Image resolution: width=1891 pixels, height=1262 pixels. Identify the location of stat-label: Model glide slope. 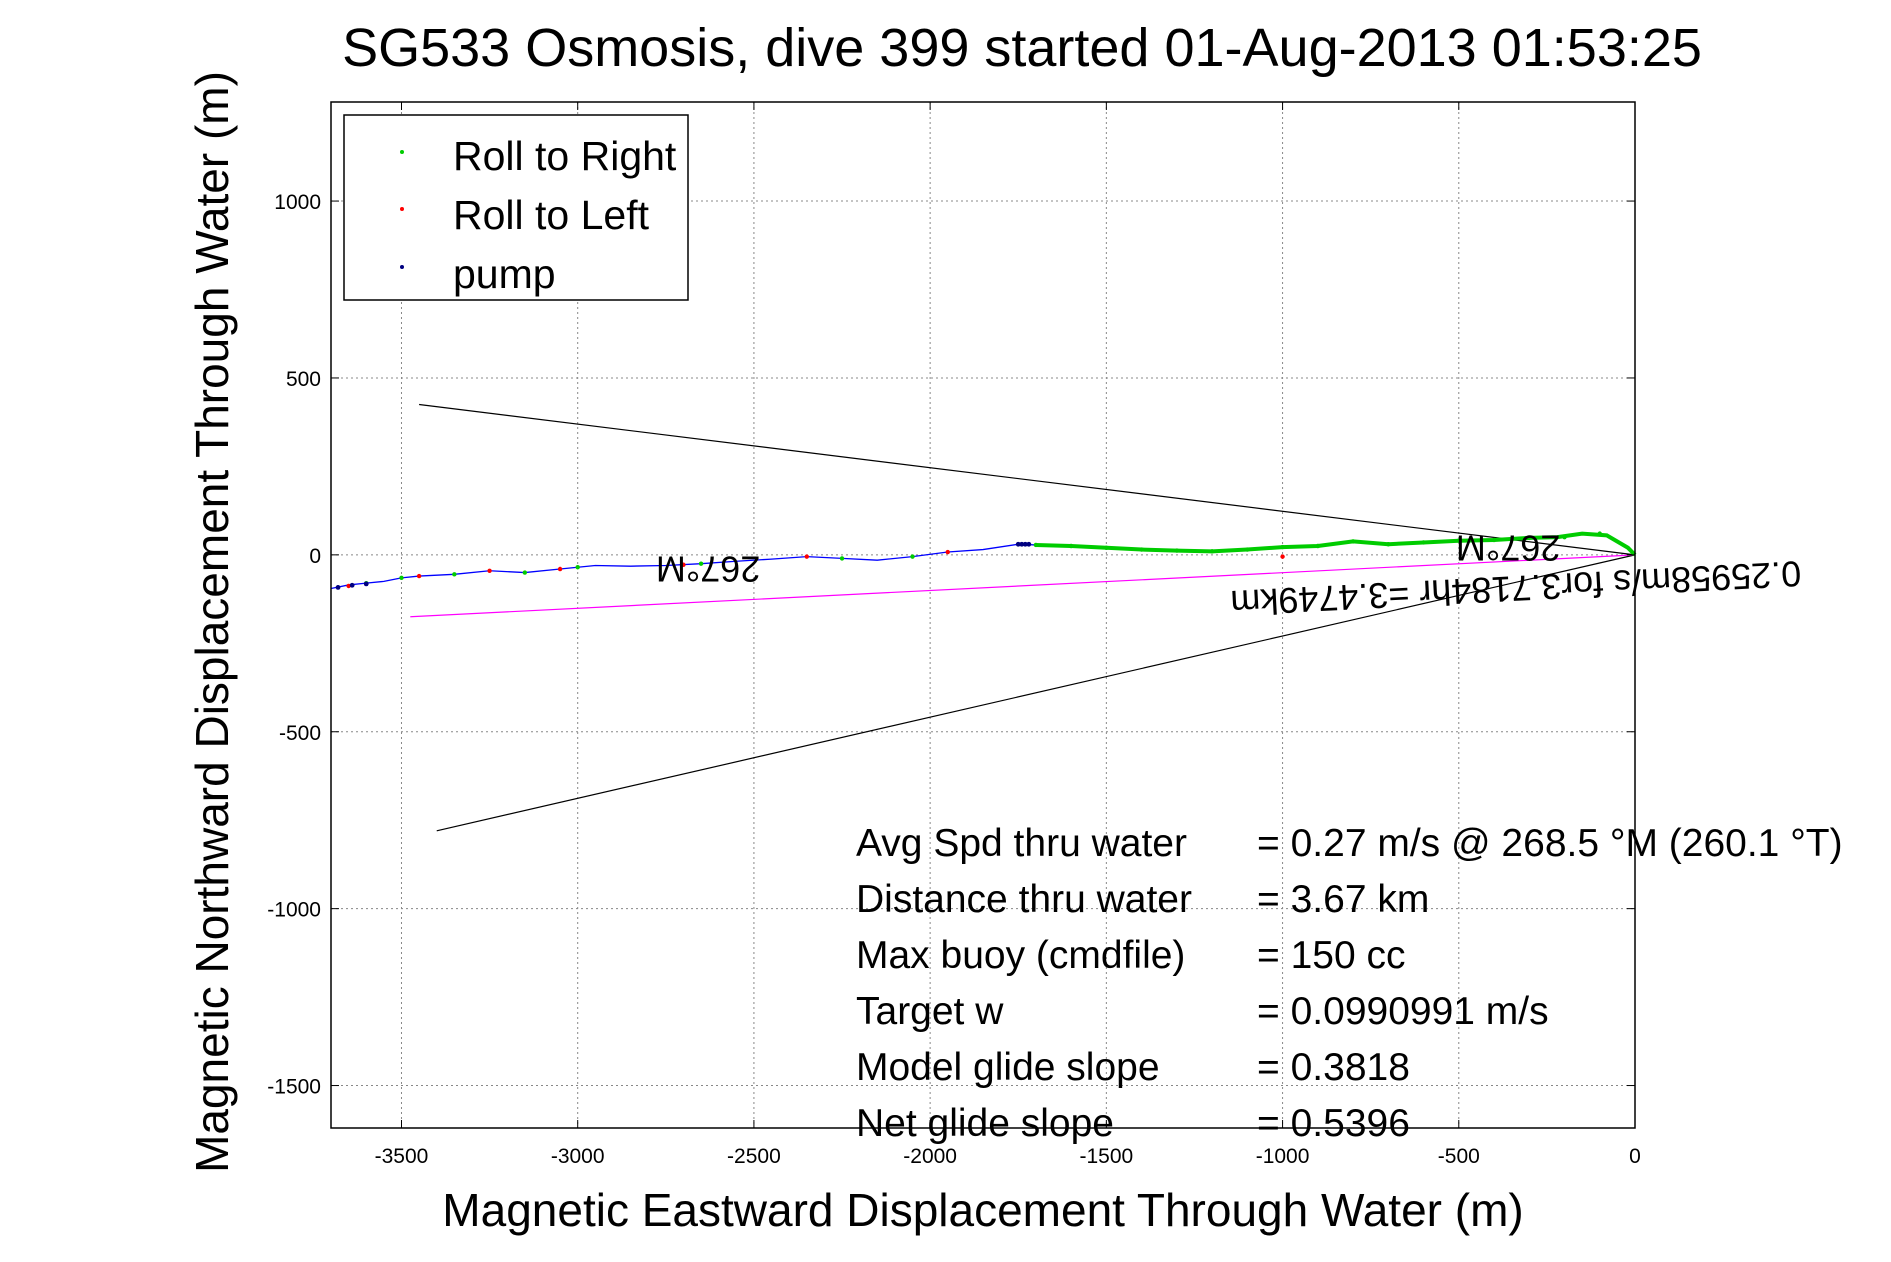
(1008, 1067).